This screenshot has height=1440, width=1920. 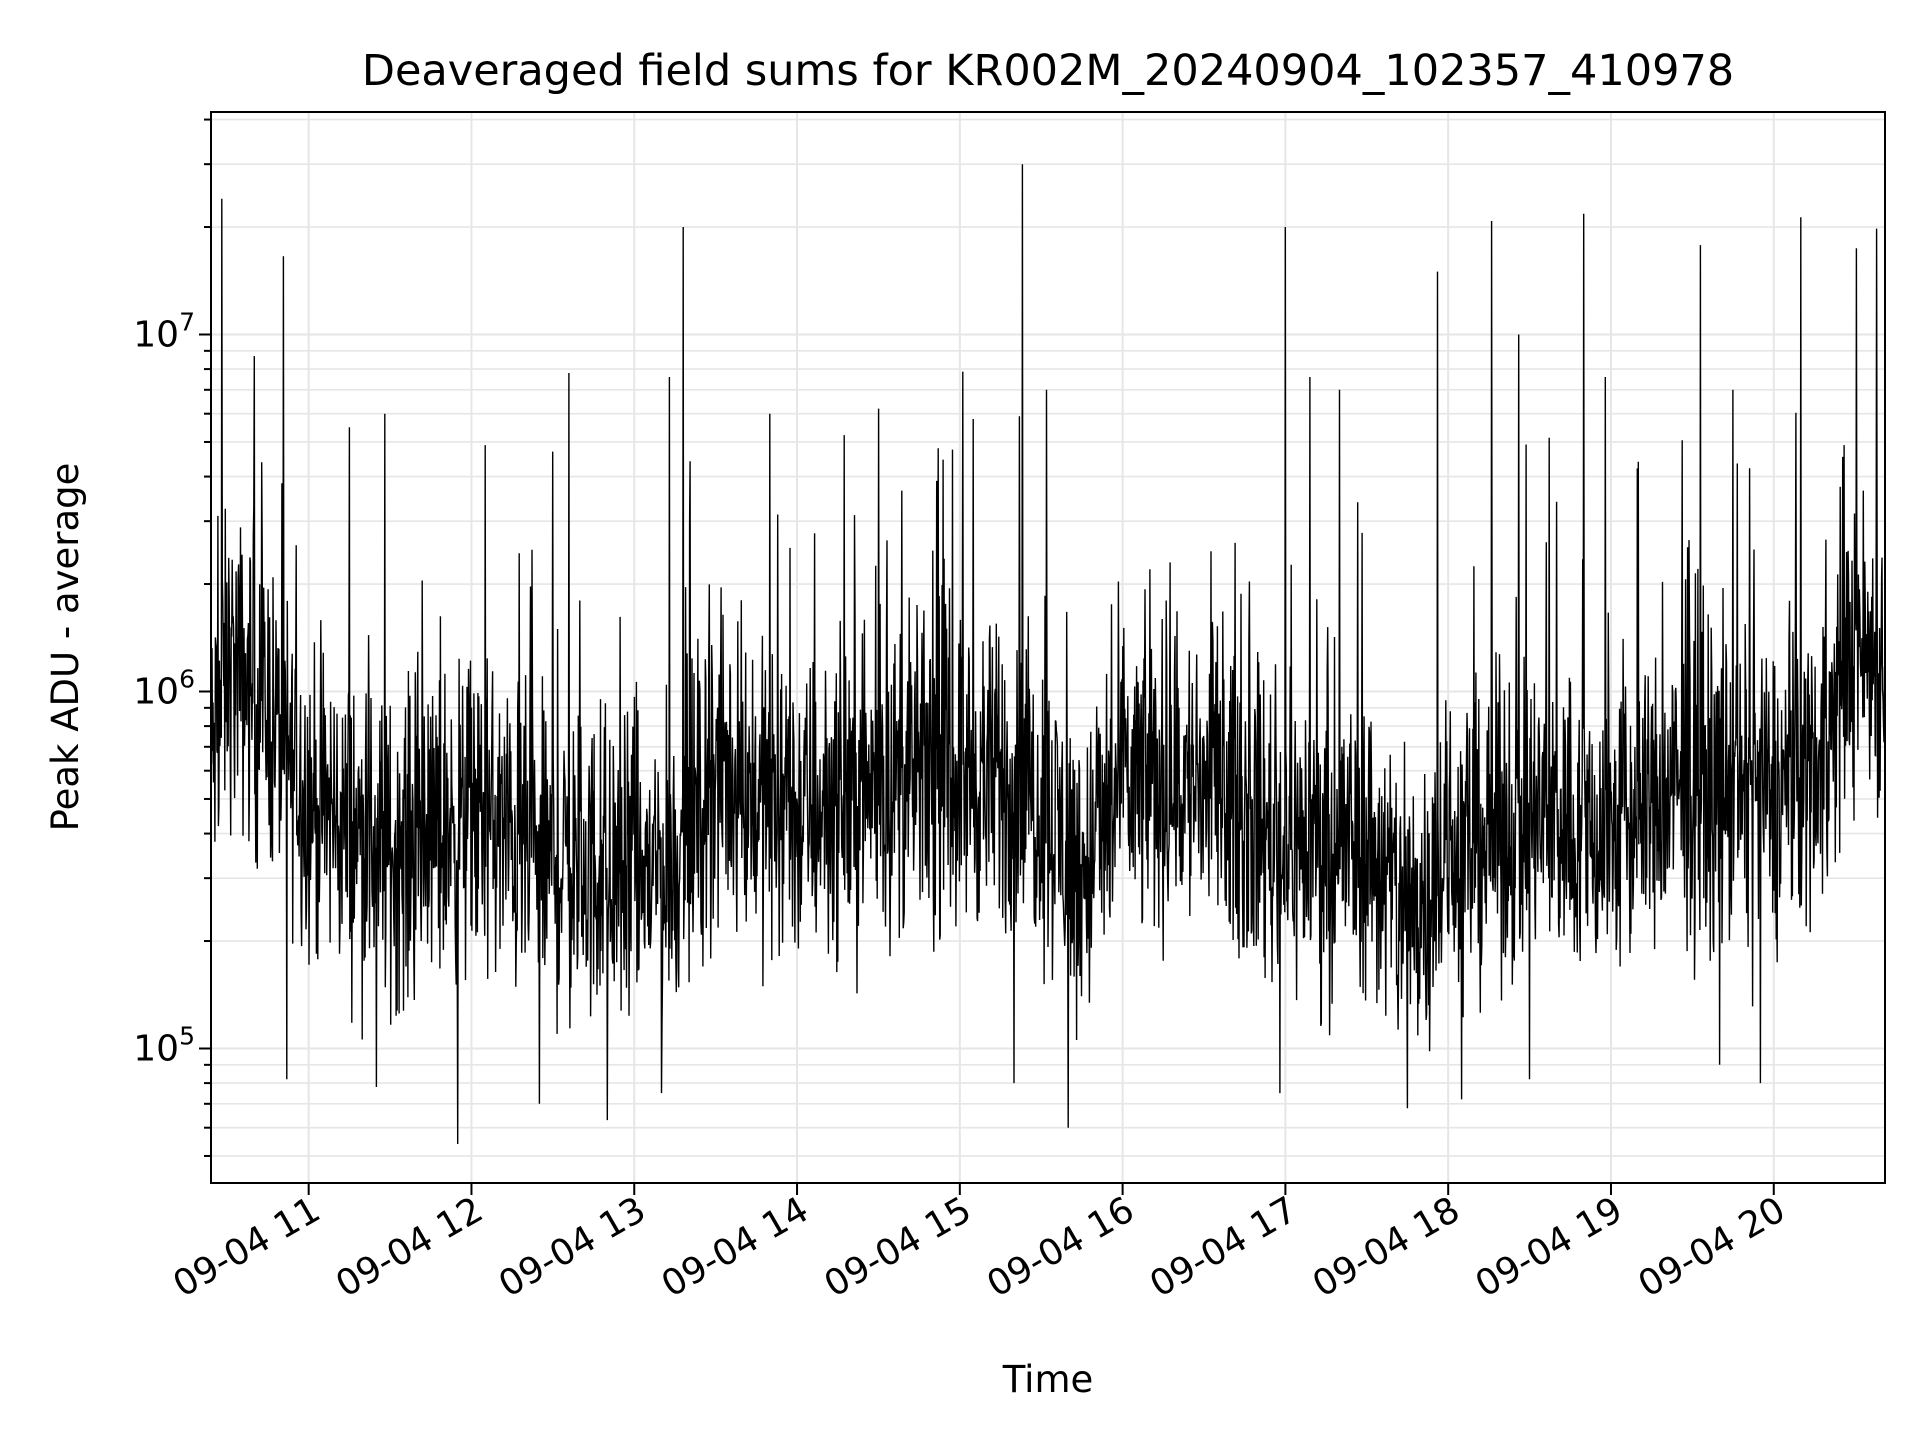 I want to click on x-axis-label: Time, so click(x=1048, y=1379).